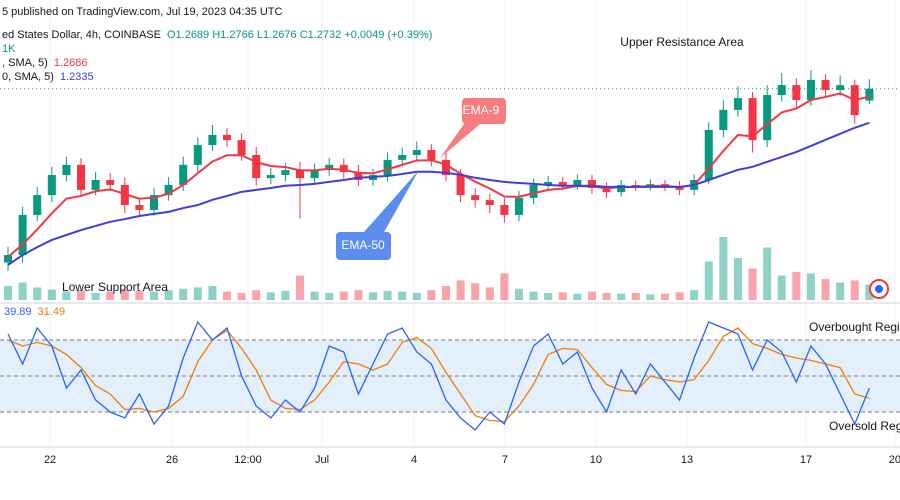 The width and height of the screenshot is (900, 500). Describe the element at coordinates (322, 460) in the screenshot. I see `x-tick-label: Jul` at that location.